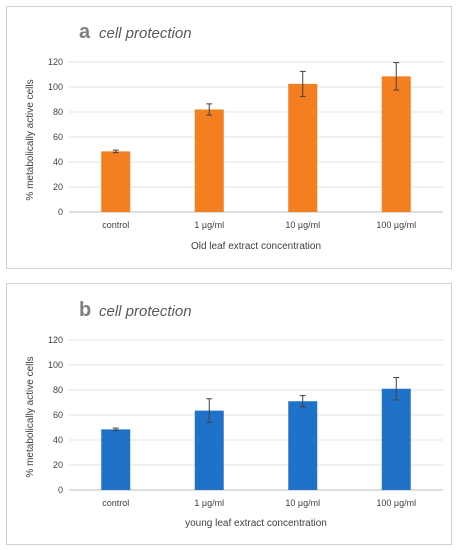 The image size is (458, 550). What do you see at coordinates (256, 404) in the screenshot?
I see `chart-b-error-bars` at bounding box center [256, 404].